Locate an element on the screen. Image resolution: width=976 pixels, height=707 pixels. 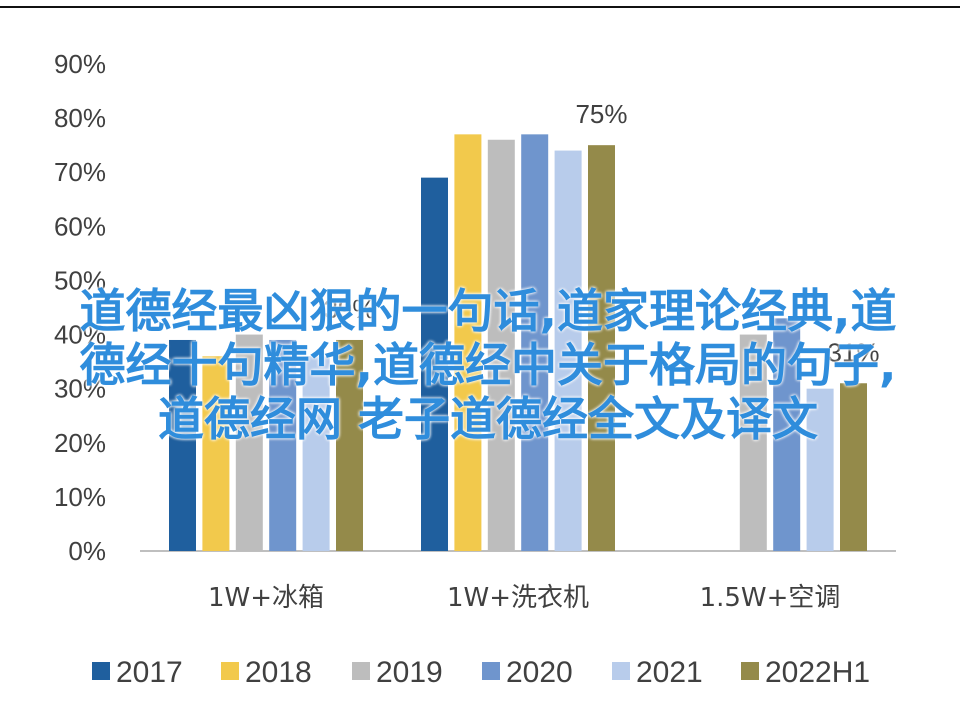
legend-label: 2020 is located at coordinates (539, 672).